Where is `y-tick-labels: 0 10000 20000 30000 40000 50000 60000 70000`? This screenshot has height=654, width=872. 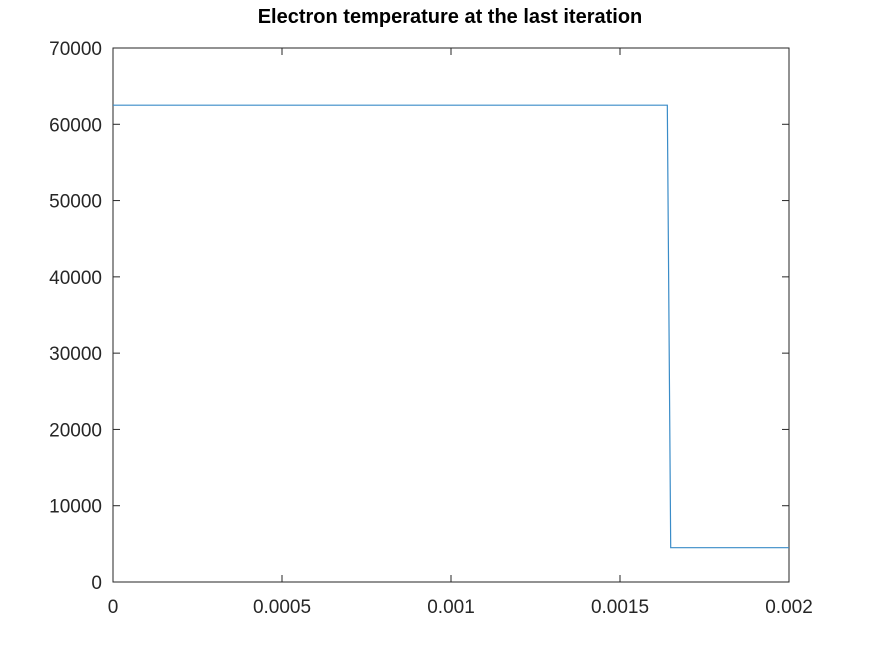 y-tick-labels: 0 10000 20000 30000 40000 50000 60000 70000 is located at coordinates (75, 316).